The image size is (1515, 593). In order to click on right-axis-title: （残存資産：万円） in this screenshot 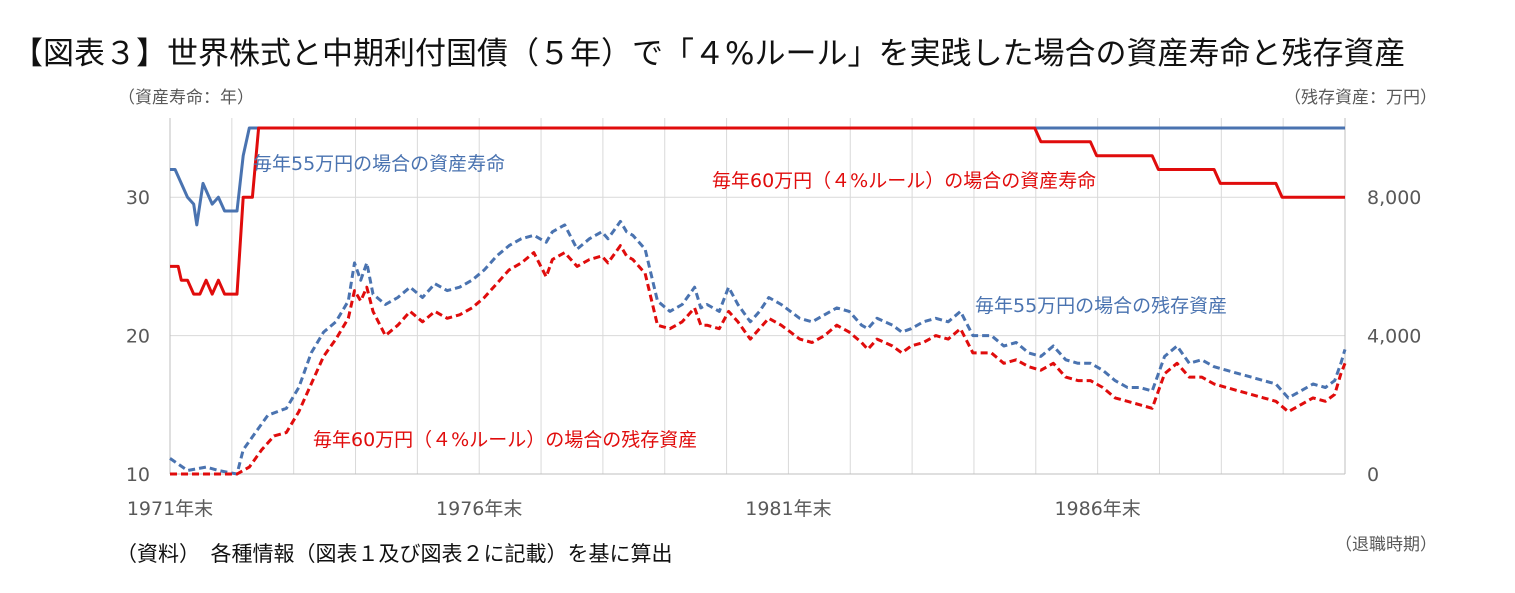, I will do `click(1360, 98)`.